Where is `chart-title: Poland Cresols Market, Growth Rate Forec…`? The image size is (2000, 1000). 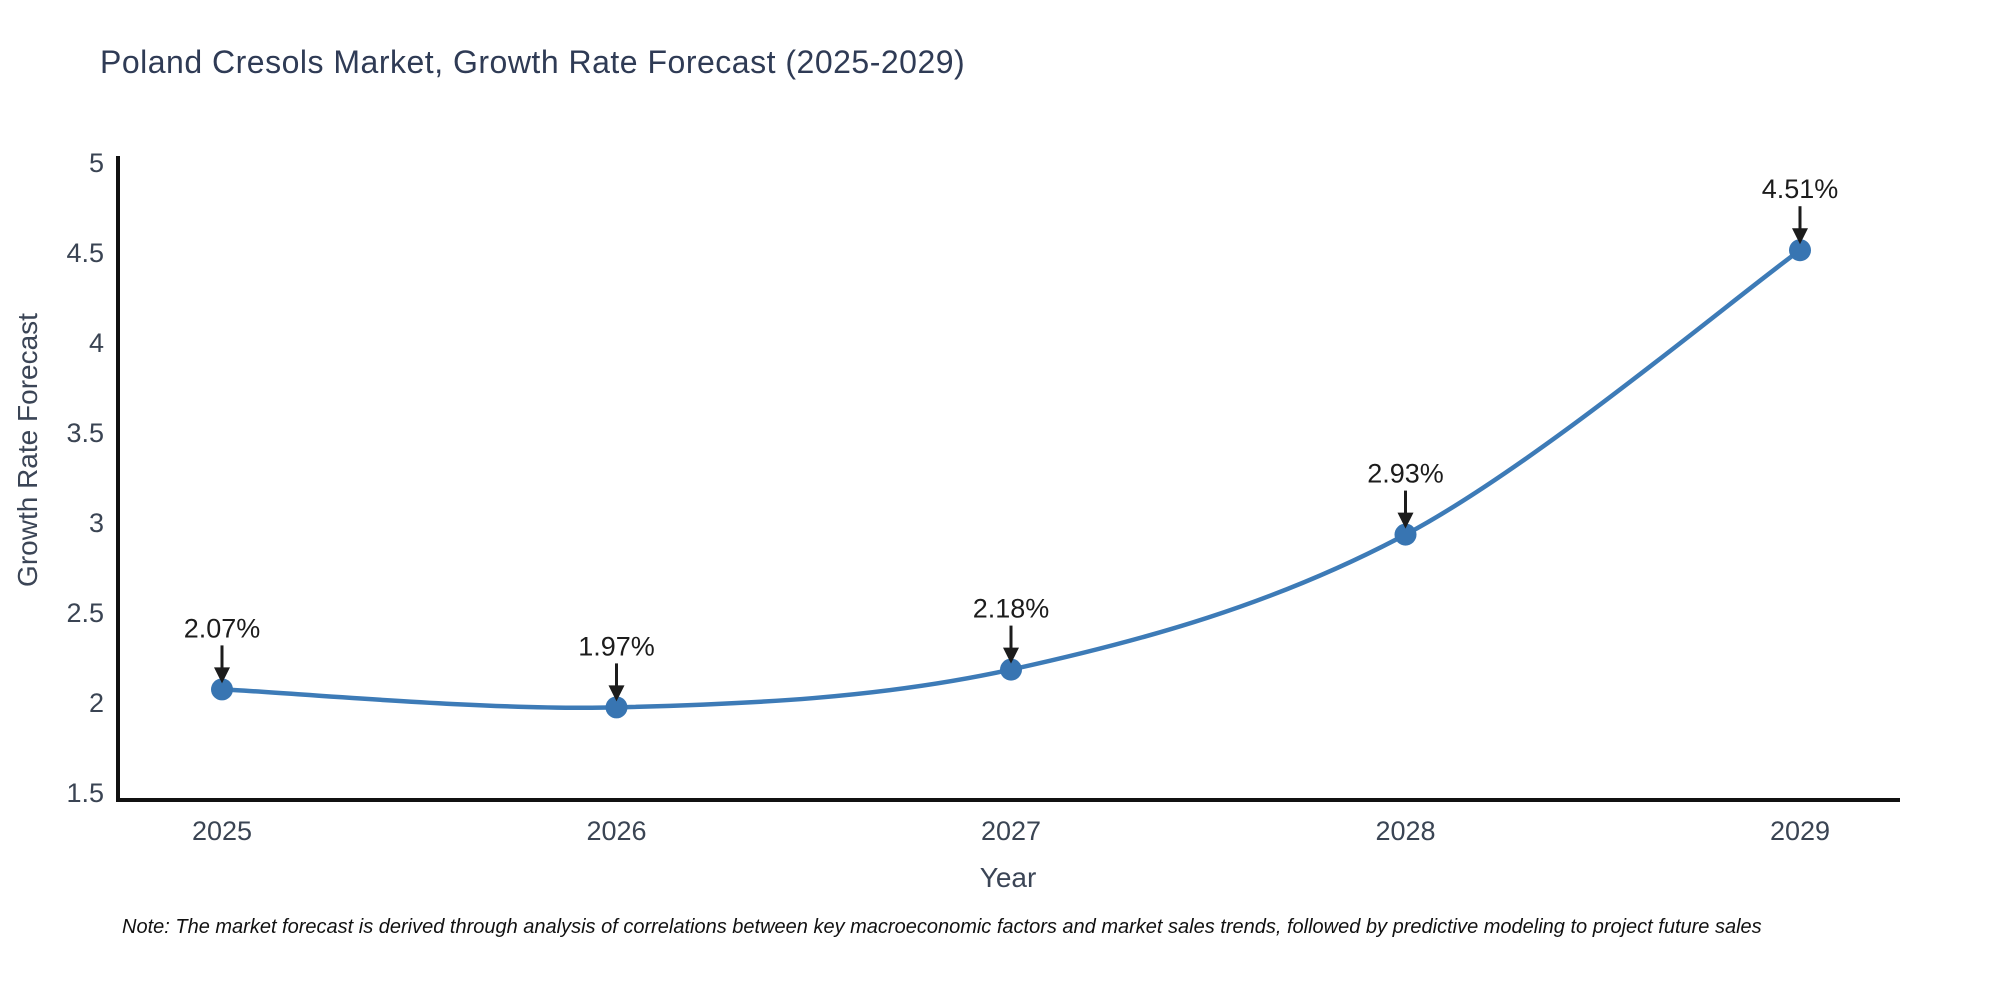 chart-title: Poland Cresols Market, Growth Rate Forec… is located at coordinates (533, 62).